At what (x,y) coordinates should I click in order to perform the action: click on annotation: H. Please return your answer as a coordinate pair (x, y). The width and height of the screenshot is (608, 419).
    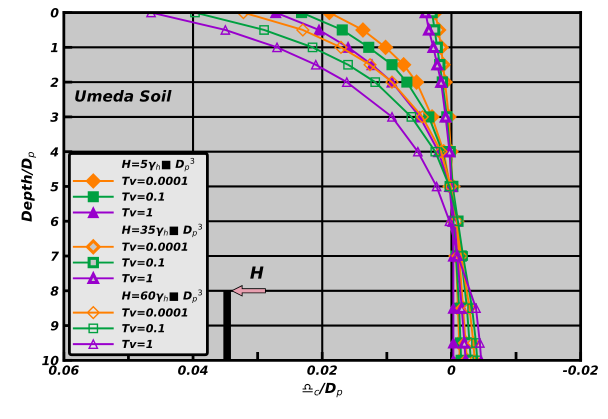
    Looking at the image, I should click on (257, 272).